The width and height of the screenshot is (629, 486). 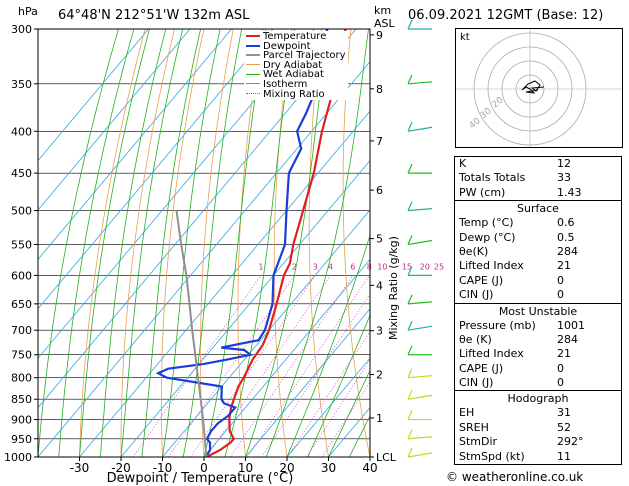 I want to click on mixing-ratio-label: 4, so click(x=330, y=266).